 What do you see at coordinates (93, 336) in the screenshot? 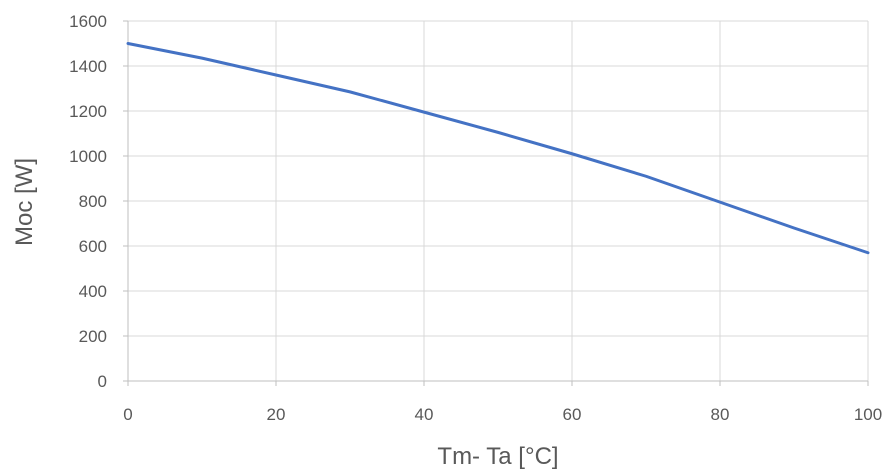
I see `y-tick-label: 200` at bounding box center [93, 336].